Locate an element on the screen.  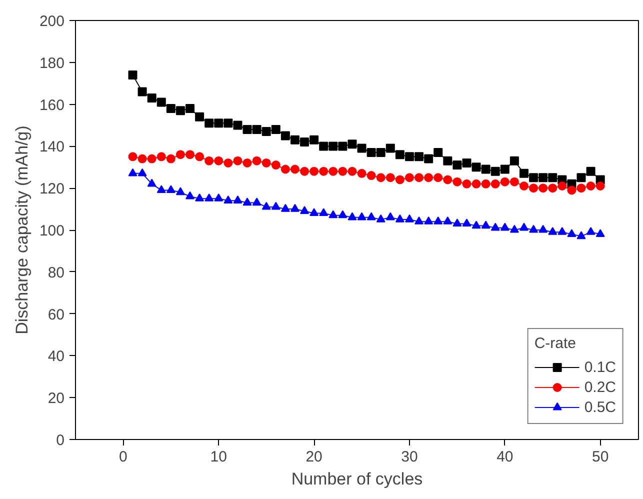
y-tick-label: 180 is located at coordinates (52, 63).